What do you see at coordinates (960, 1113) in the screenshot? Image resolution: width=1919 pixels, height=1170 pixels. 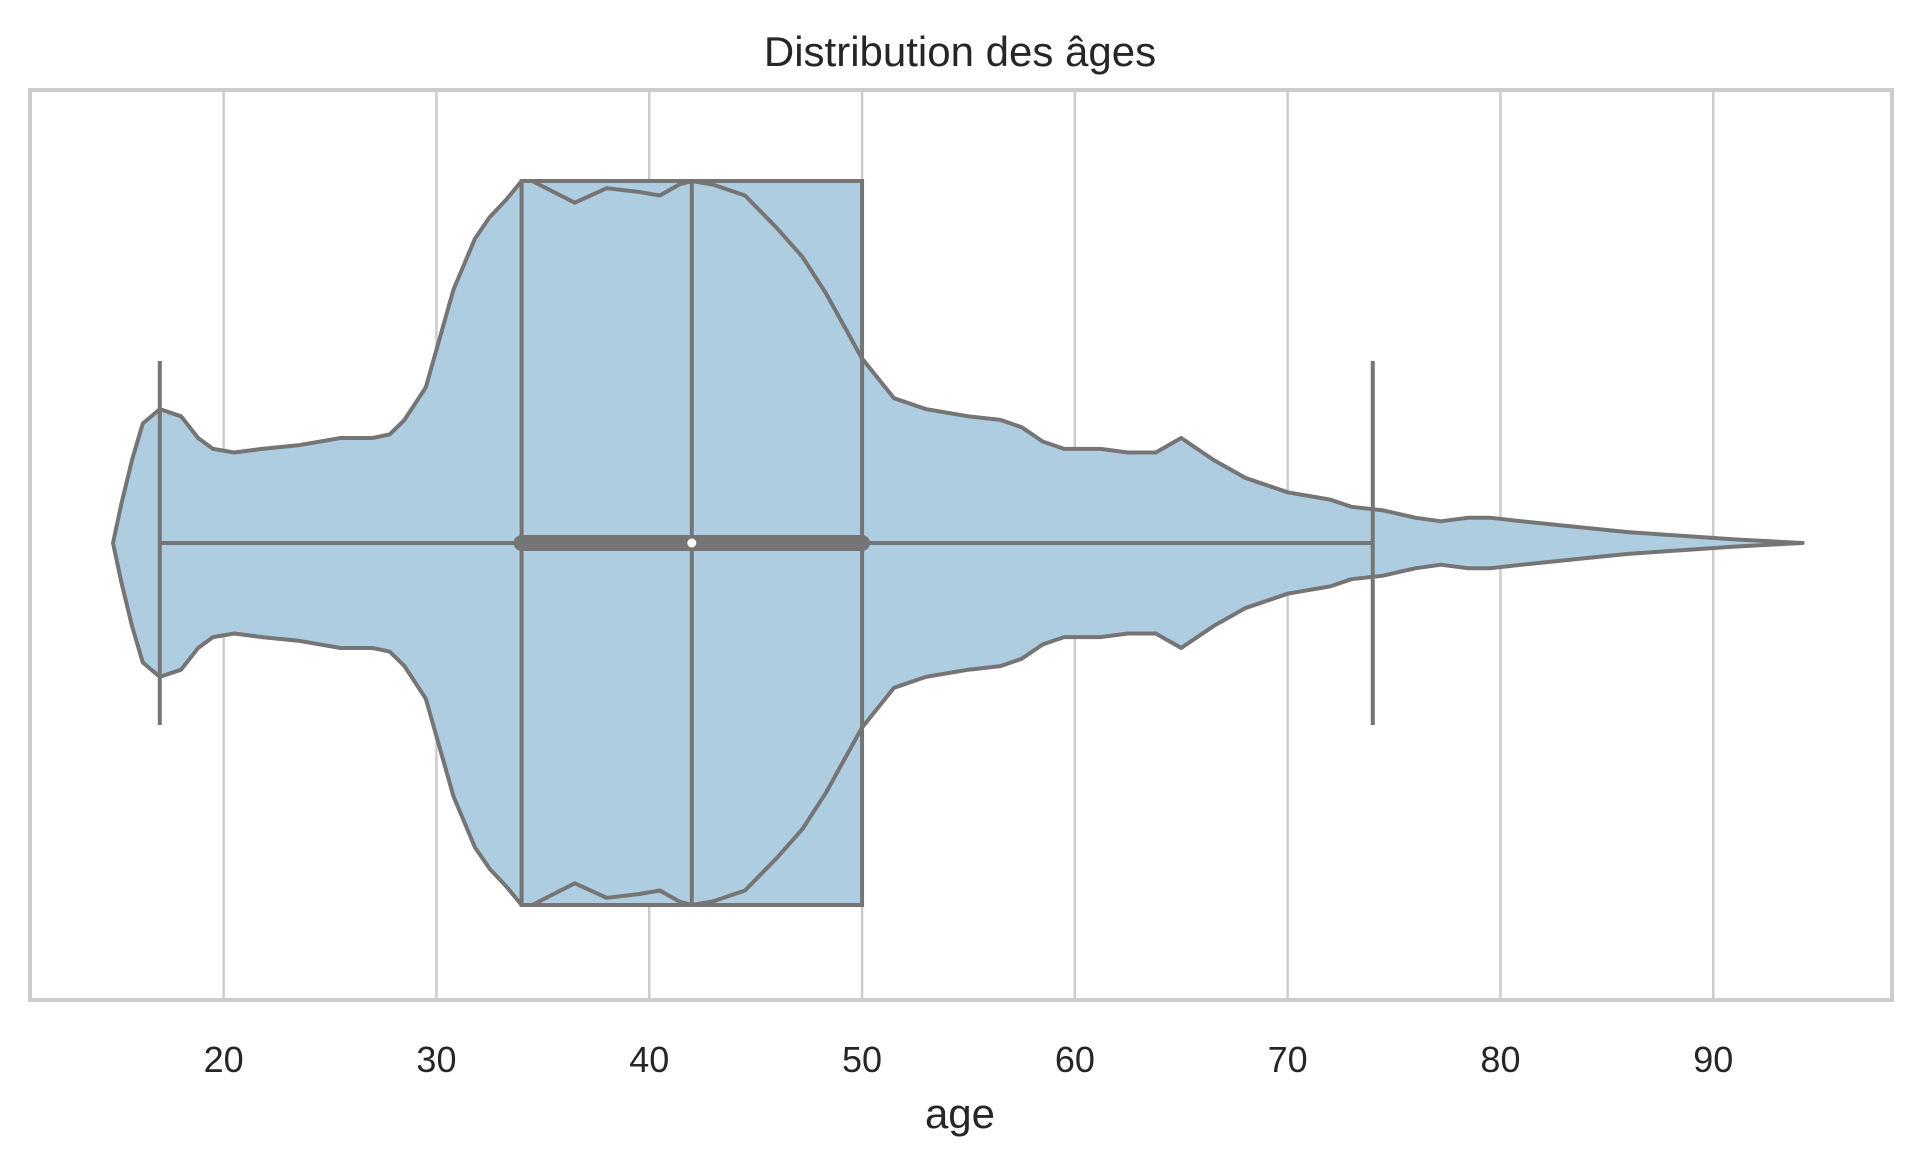 I see `x-axis-label: age` at bounding box center [960, 1113].